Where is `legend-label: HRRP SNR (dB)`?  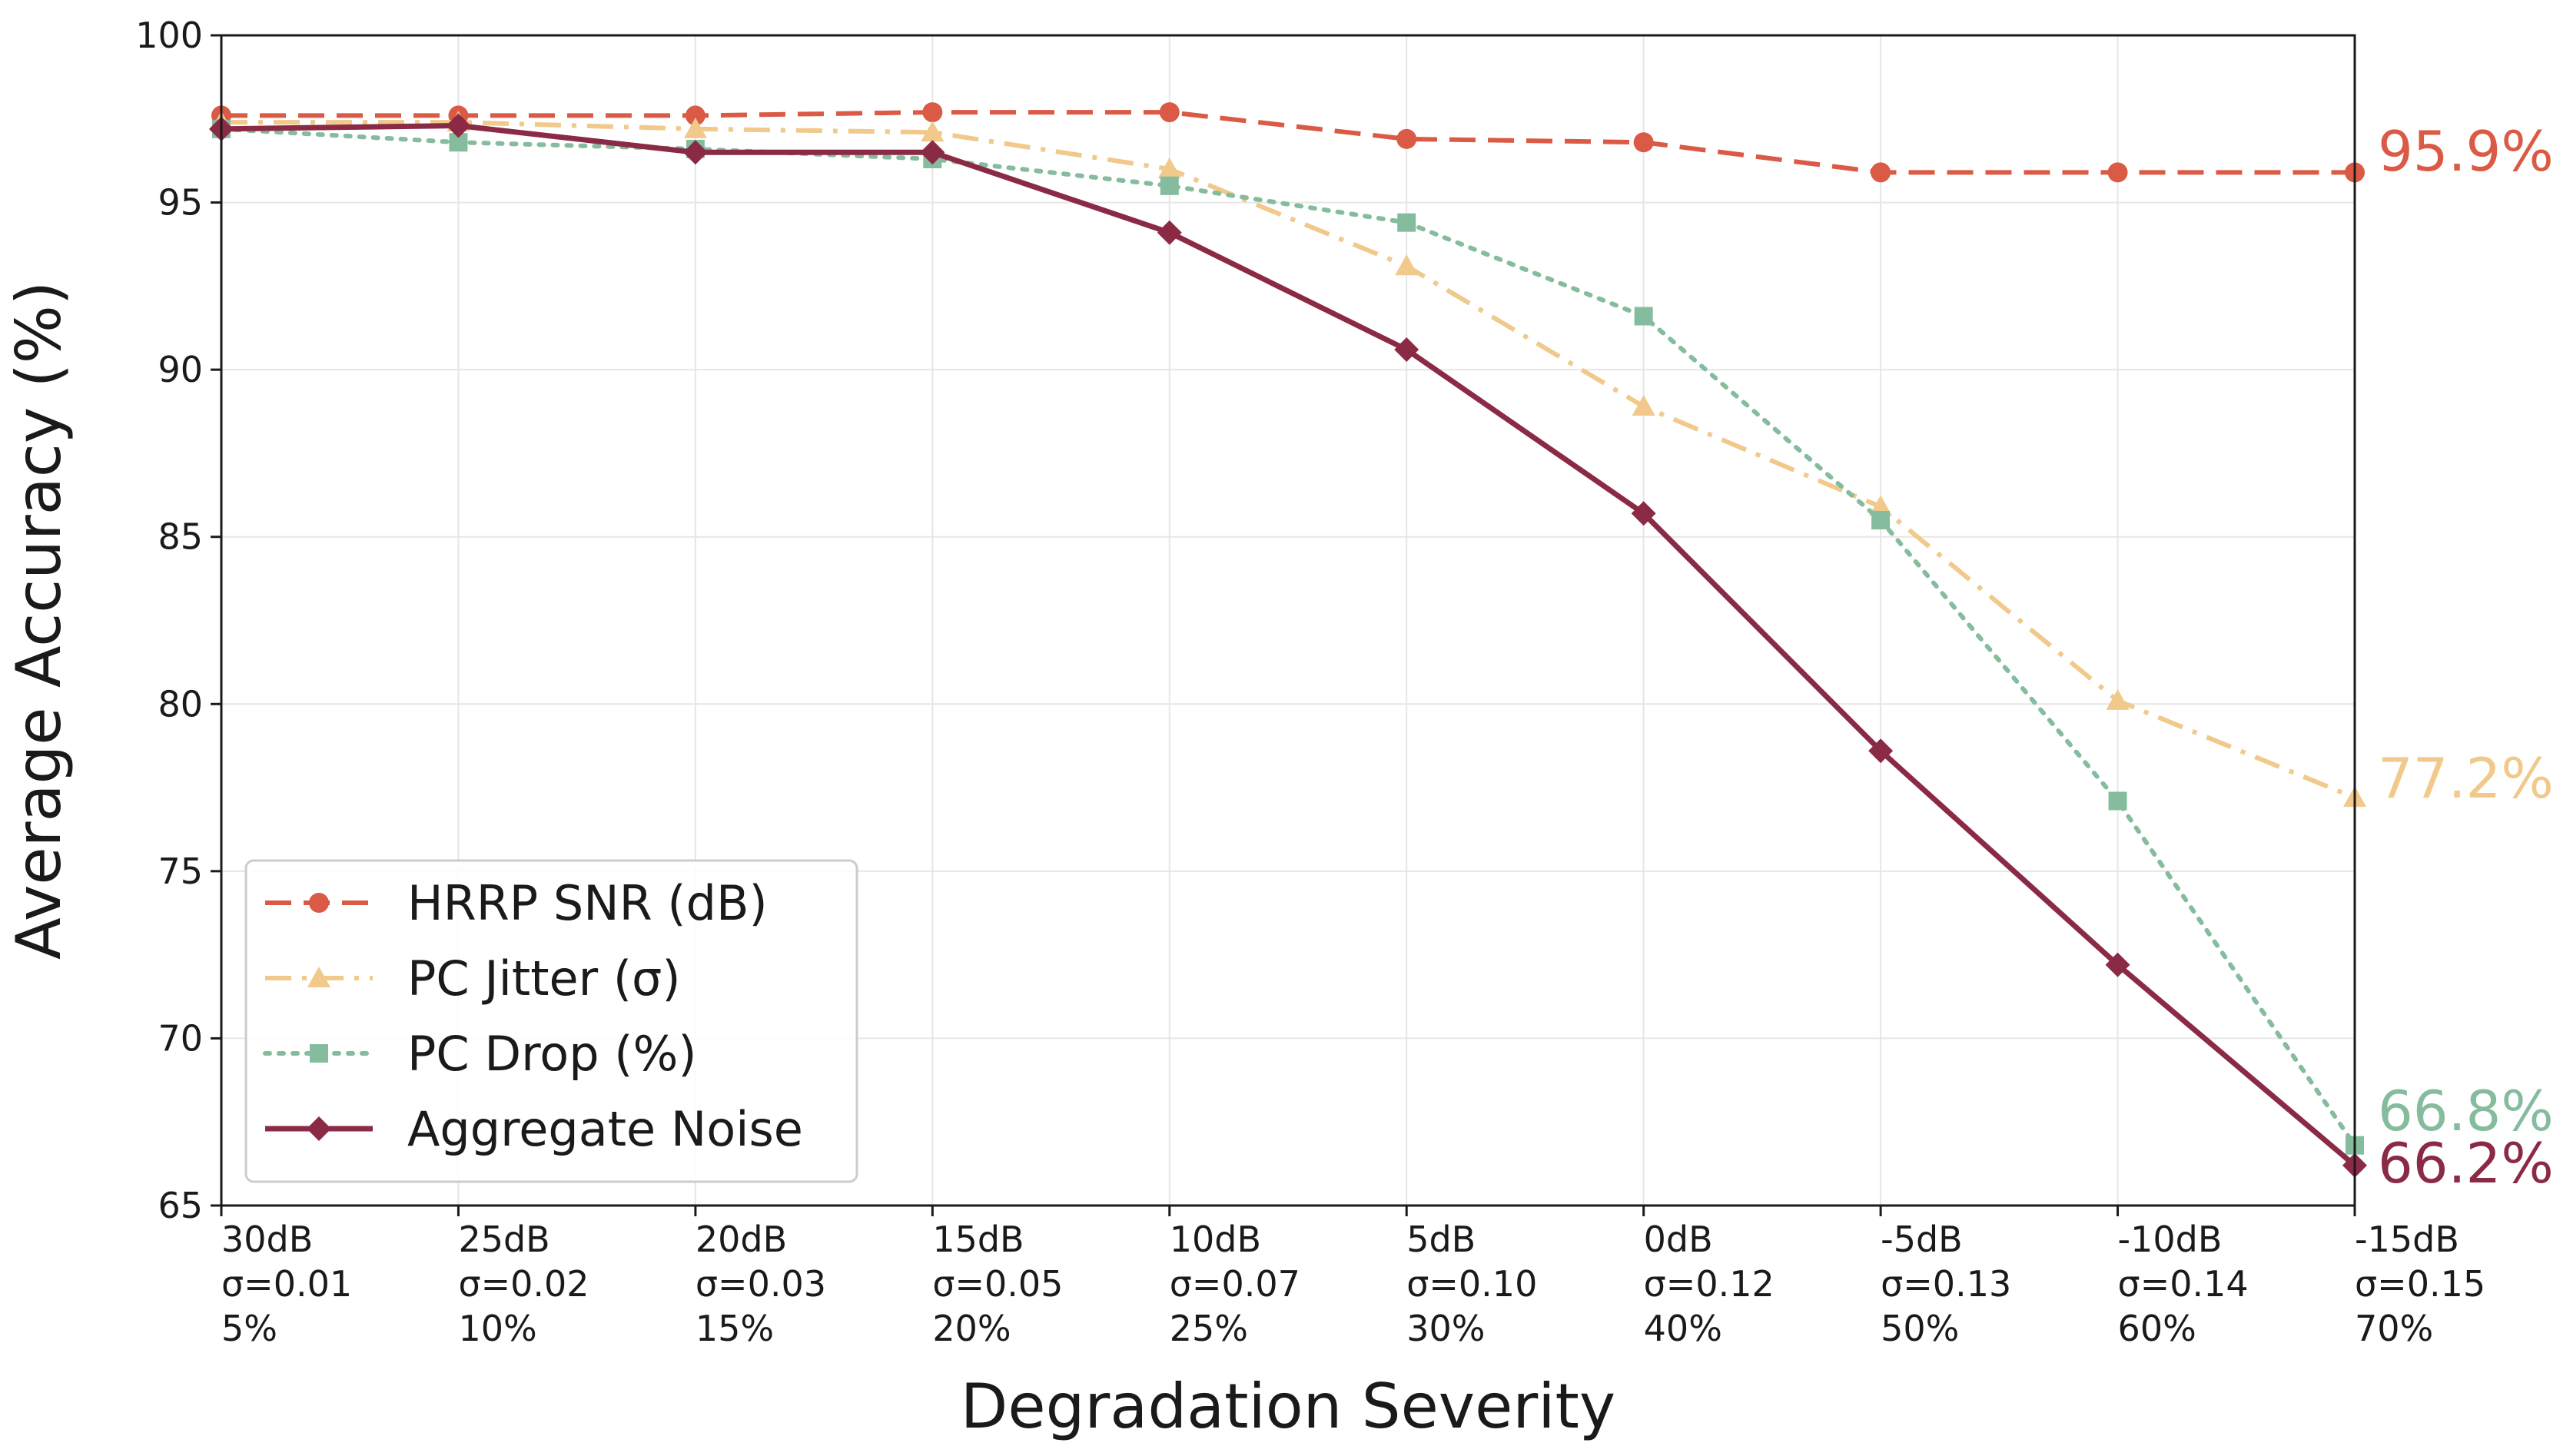
legend-label: HRRP SNR (dB) is located at coordinates (587, 903).